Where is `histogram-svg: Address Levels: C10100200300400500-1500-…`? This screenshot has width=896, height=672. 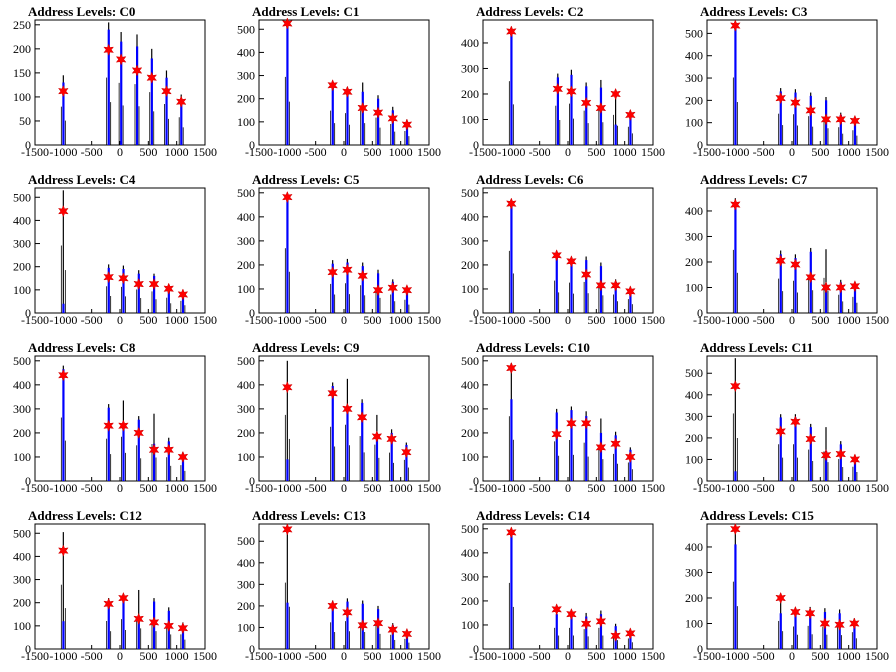
histogram-svg: Address Levels: C10100200300400500-1500-… is located at coordinates (339, 81).